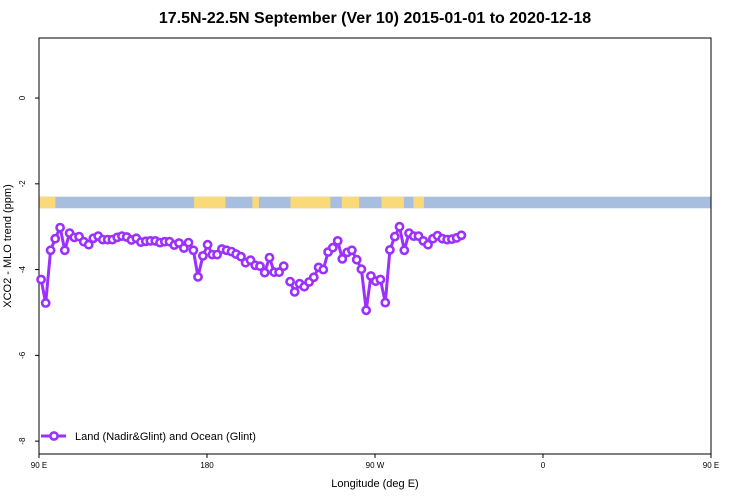 The image size is (750, 500). I want to click on y-tick-label: -4, so click(22, 269).